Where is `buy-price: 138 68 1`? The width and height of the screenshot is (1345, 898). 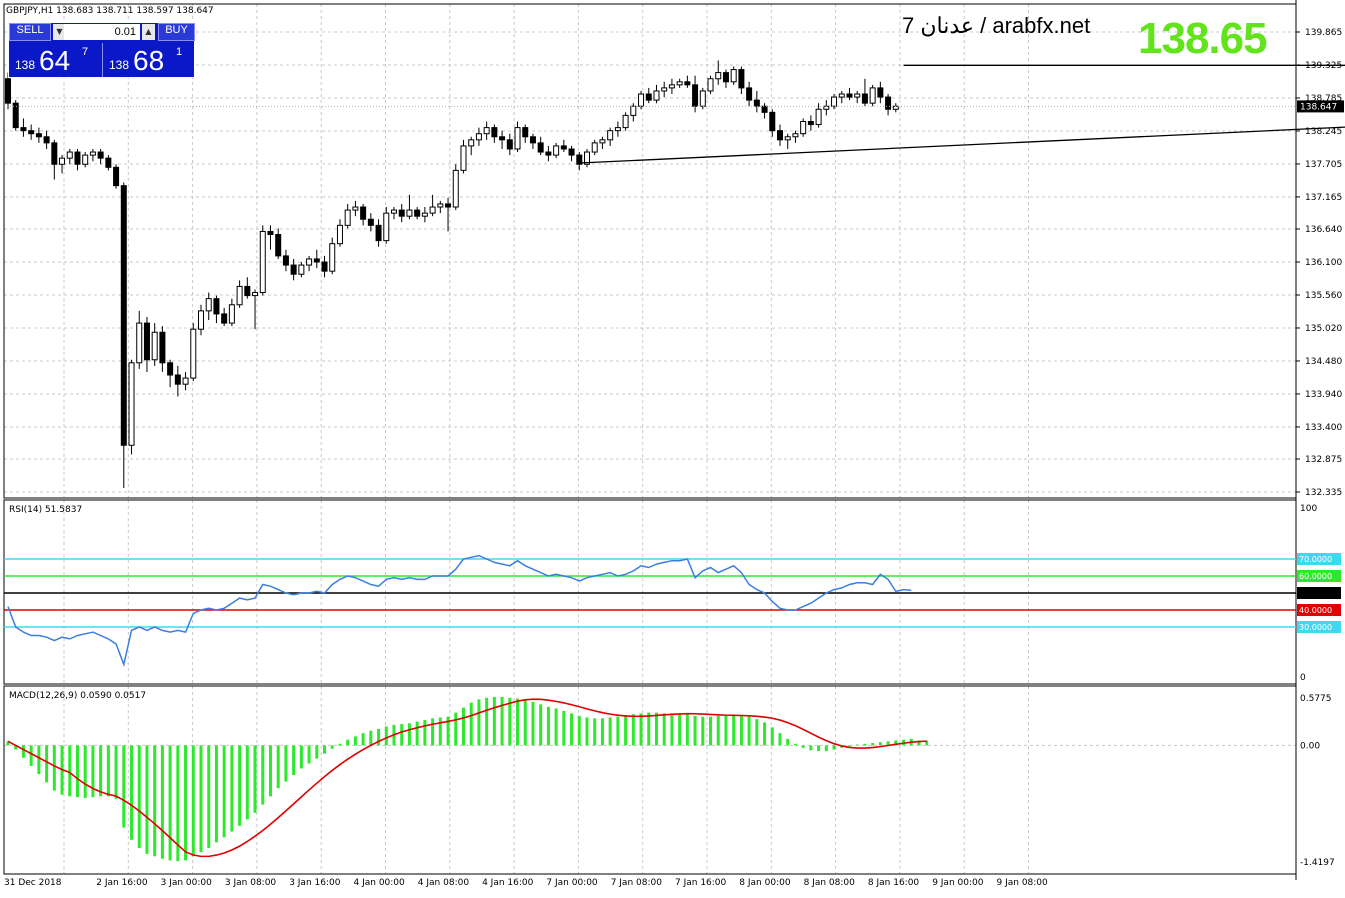 buy-price: 138 68 1 is located at coordinates (149, 60).